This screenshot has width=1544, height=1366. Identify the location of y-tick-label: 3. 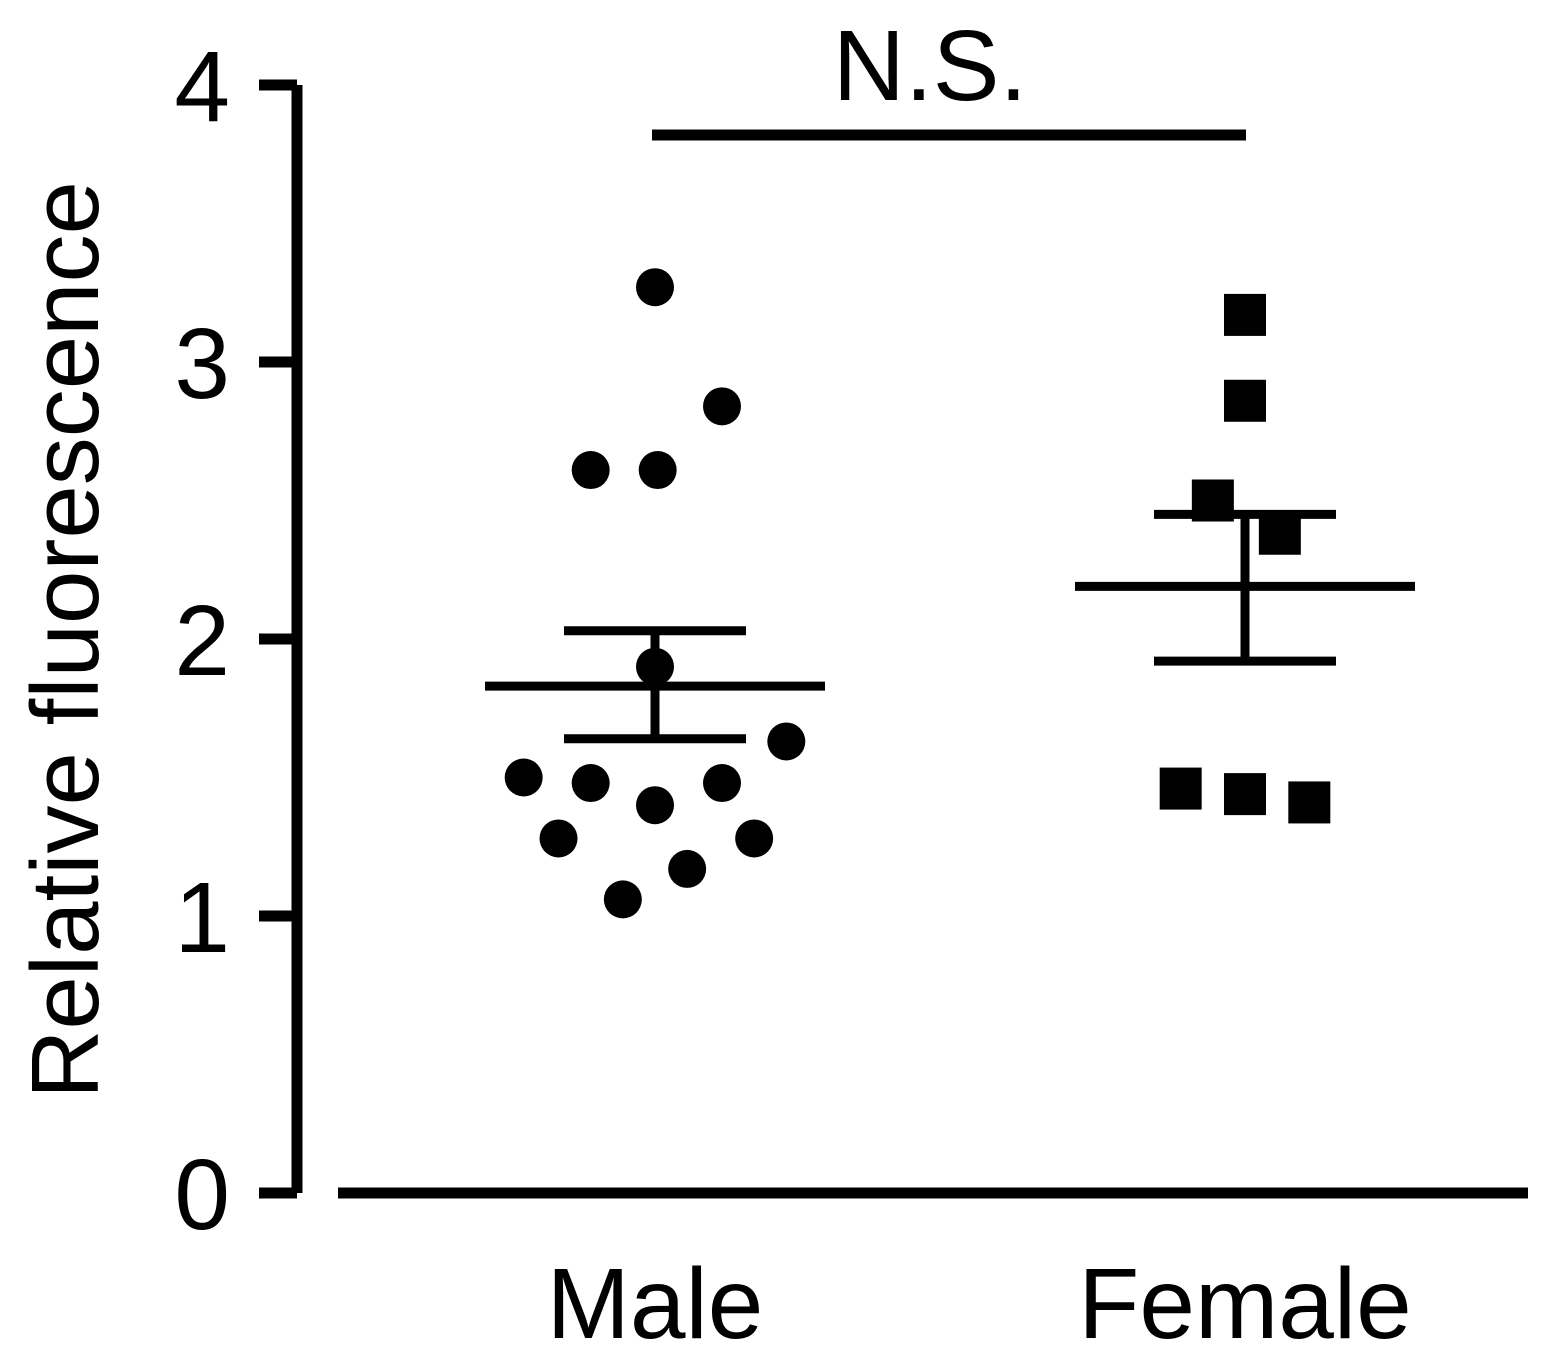
(202, 364).